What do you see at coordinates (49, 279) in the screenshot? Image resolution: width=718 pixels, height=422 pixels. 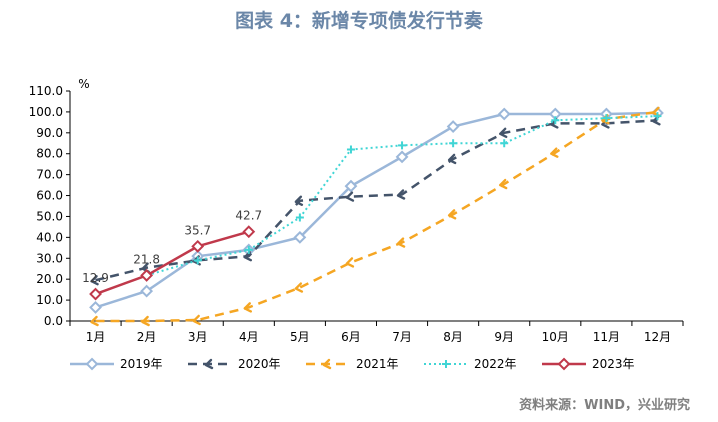 I see `y-tick-label: 20.0` at bounding box center [49, 279].